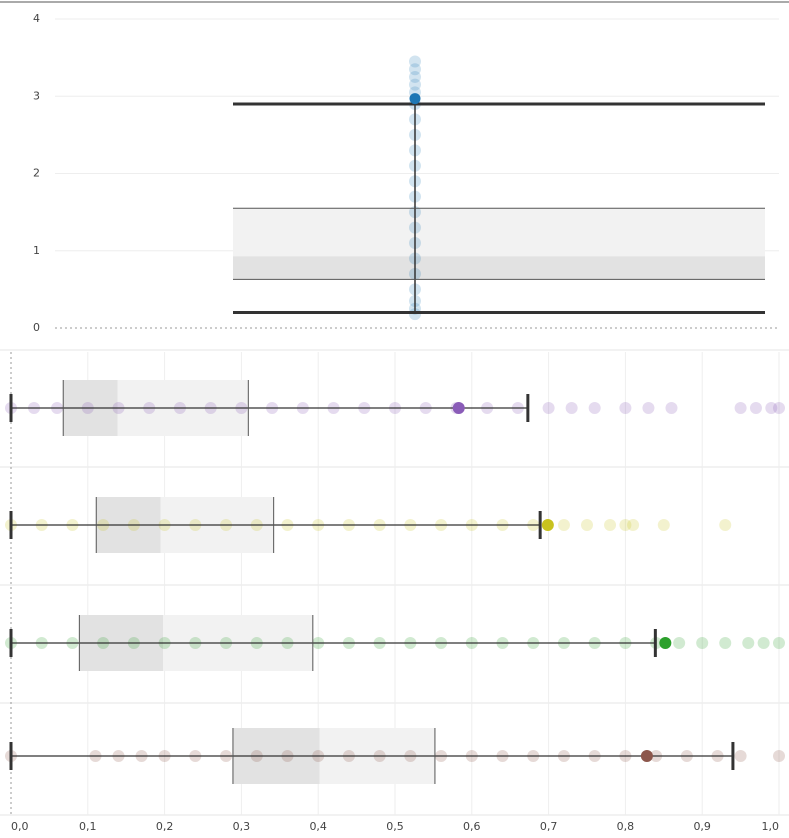  Describe the element at coordinates (702, 826) in the screenshot. I see `x-tick-label: 0,9` at that location.